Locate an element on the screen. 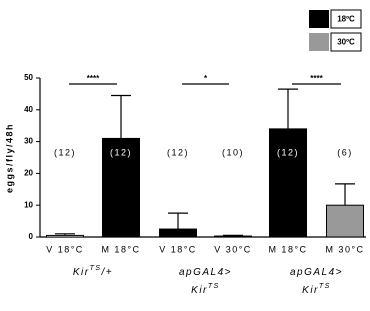  x-tick-label: M 30°C is located at coordinates (344, 249).